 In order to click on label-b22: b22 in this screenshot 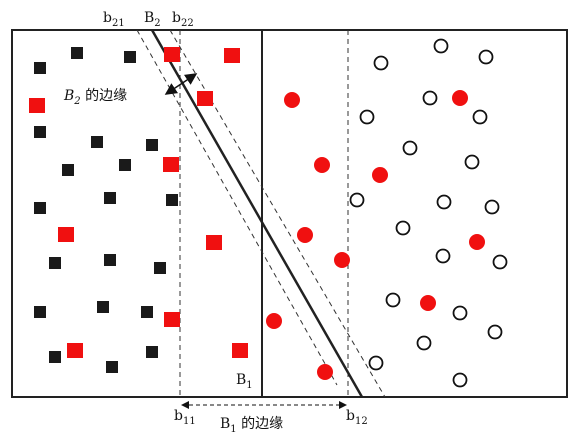, I will do `click(183, 19)`.